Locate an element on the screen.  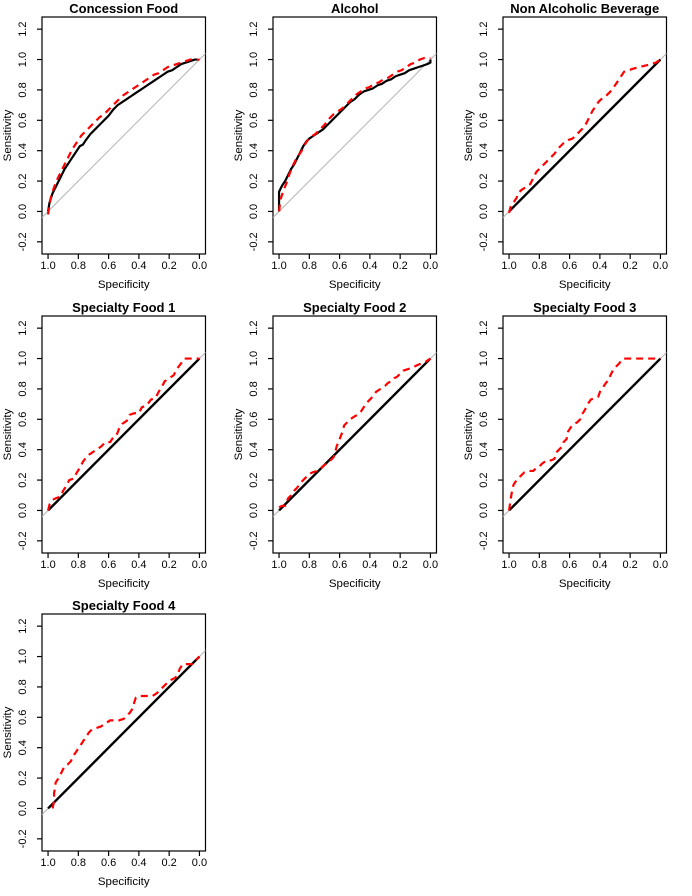
panel-title: Specialty Food 1 is located at coordinates (123, 307).